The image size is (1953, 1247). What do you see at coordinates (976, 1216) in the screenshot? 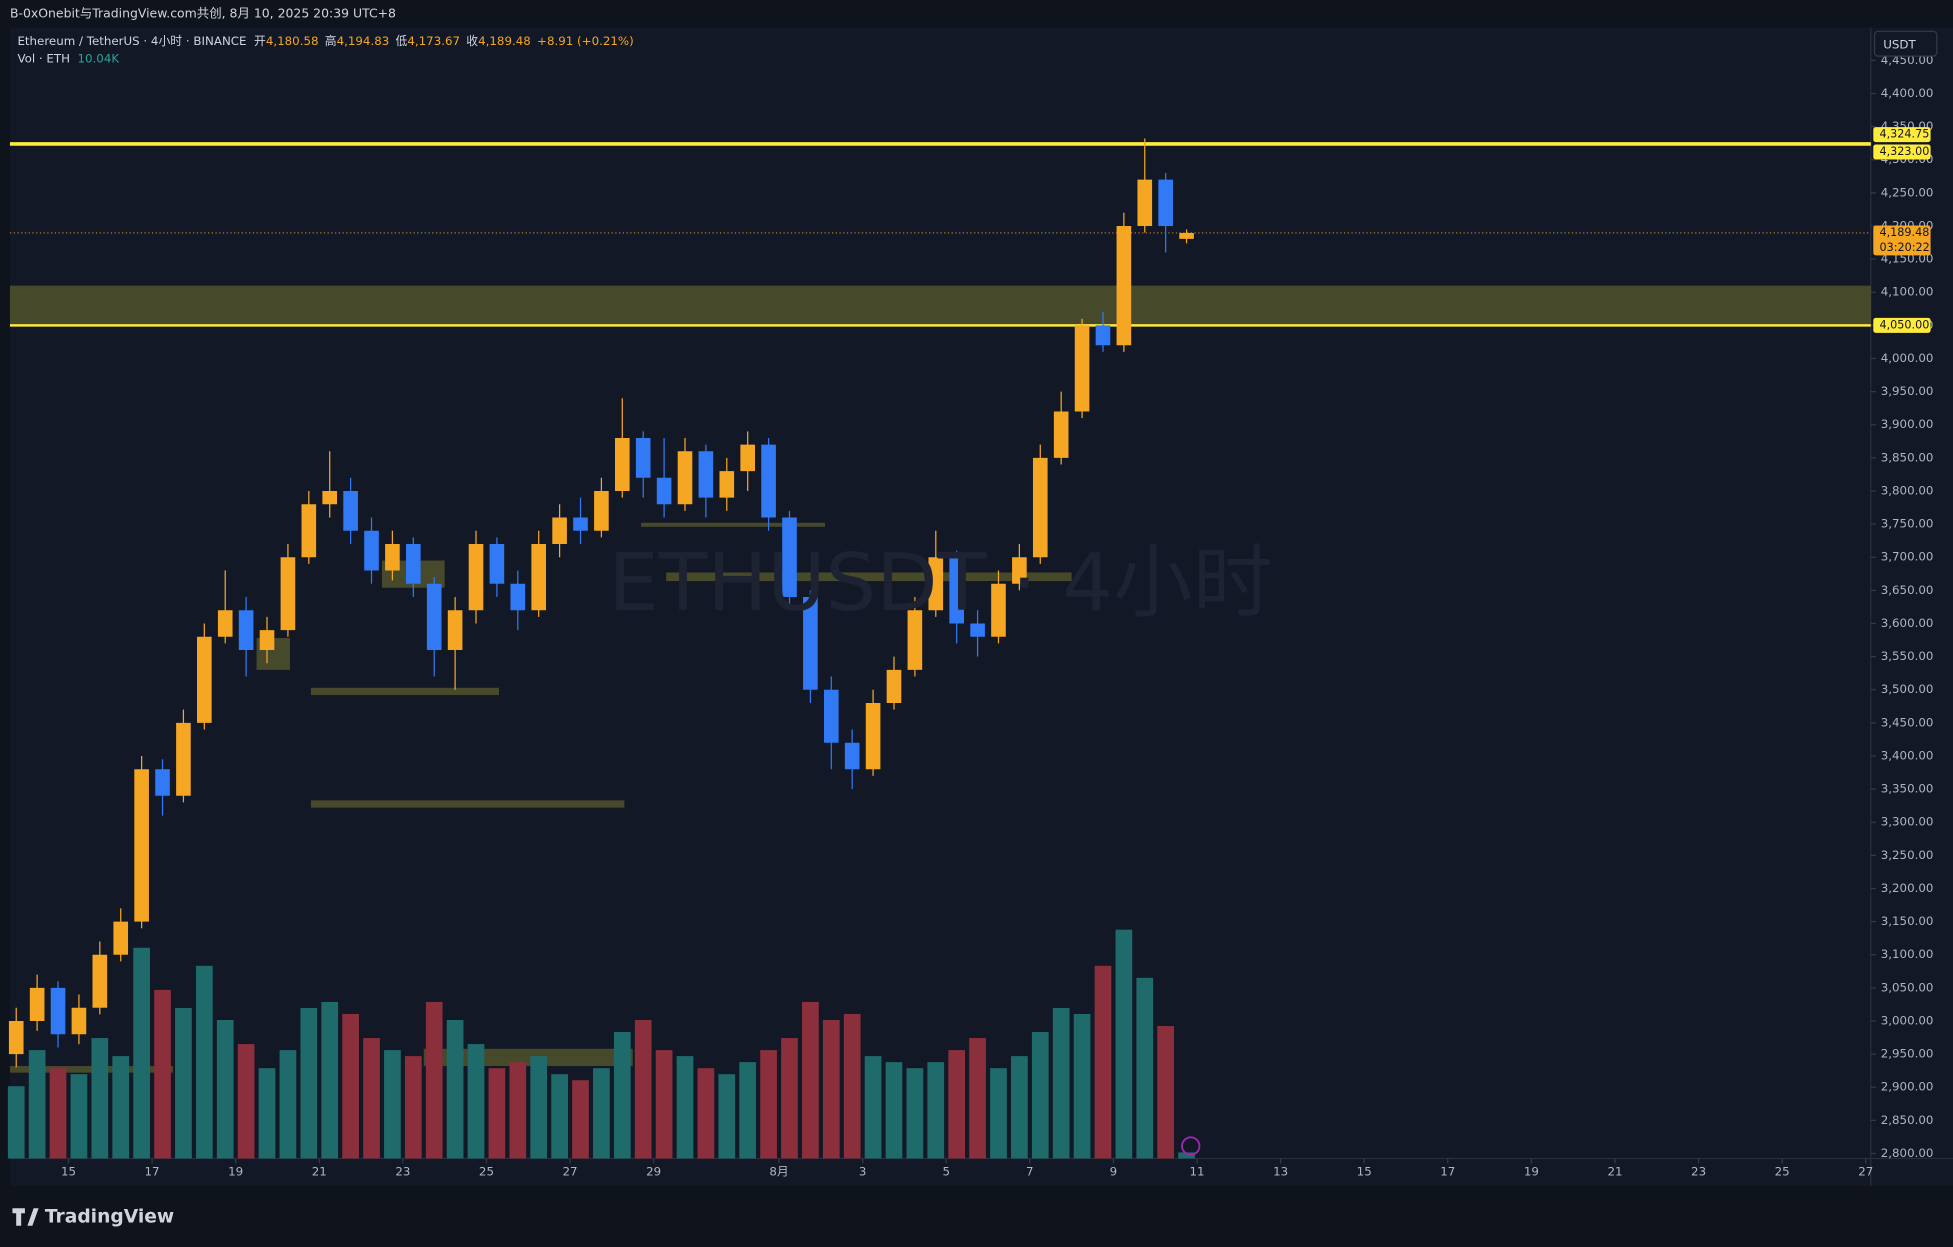
I see `footer` at bounding box center [976, 1216].